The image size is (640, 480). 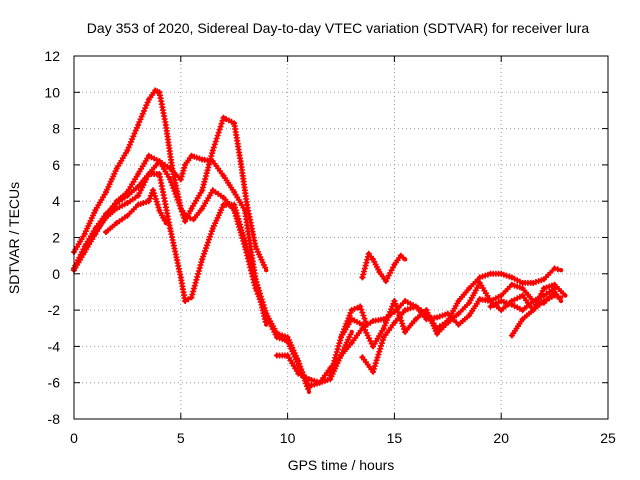 What do you see at coordinates (14, 238) in the screenshot?
I see `y-axis-label: SDTVAR / TECUs` at bounding box center [14, 238].